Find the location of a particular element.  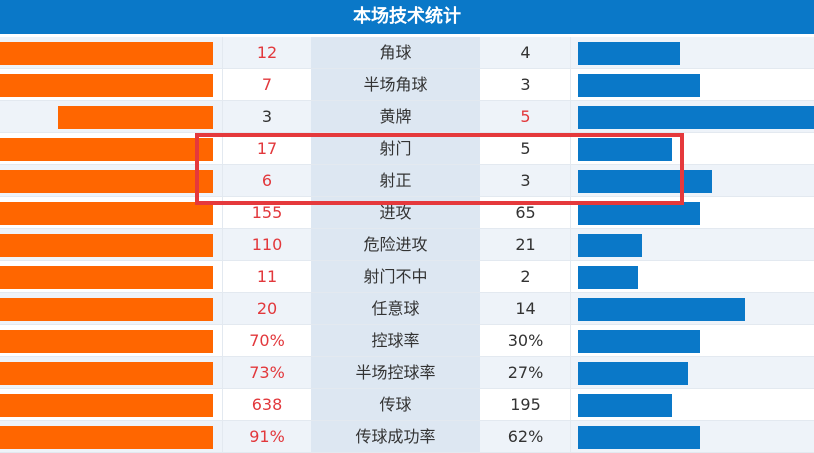

stat-row: 91% 传球成功率 62% is located at coordinates (407, 437).